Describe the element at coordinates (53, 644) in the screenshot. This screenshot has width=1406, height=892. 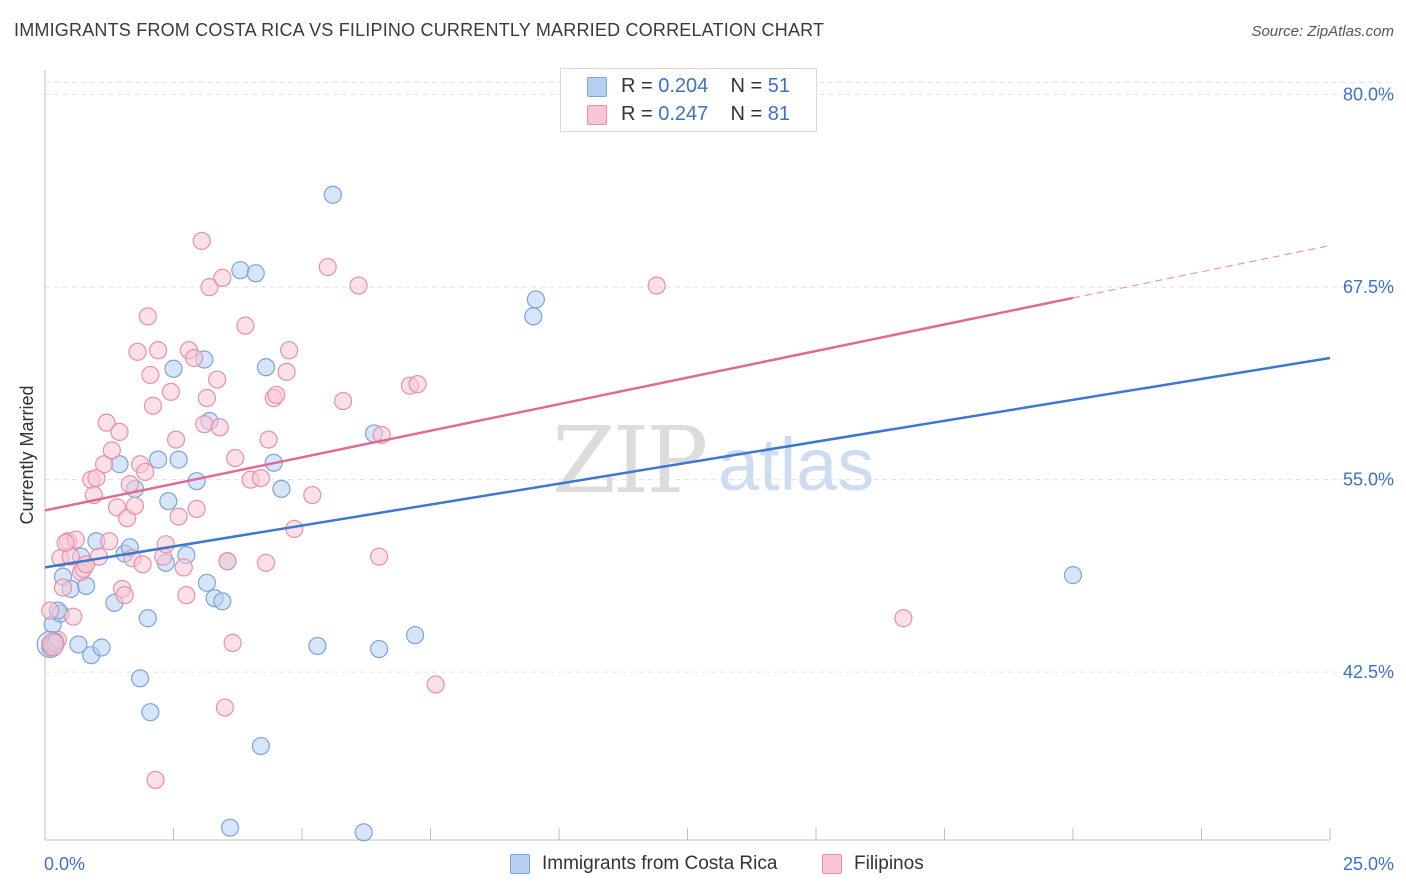
I see `point-filipinos-cluster` at that location.